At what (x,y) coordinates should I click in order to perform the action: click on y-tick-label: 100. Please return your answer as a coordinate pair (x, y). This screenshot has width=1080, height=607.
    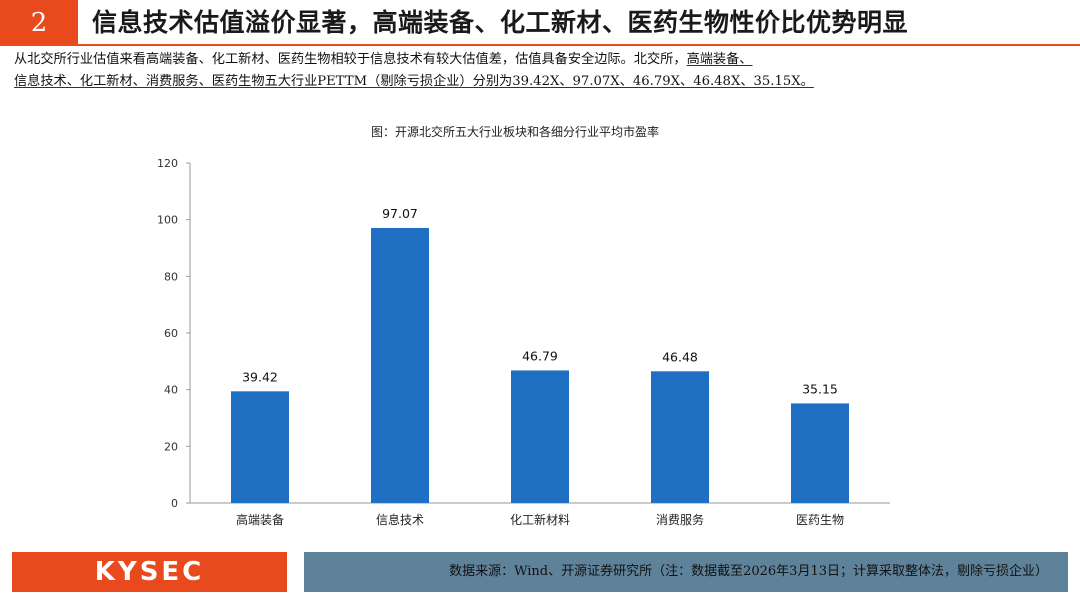
    Looking at the image, I should click on (167, 220).